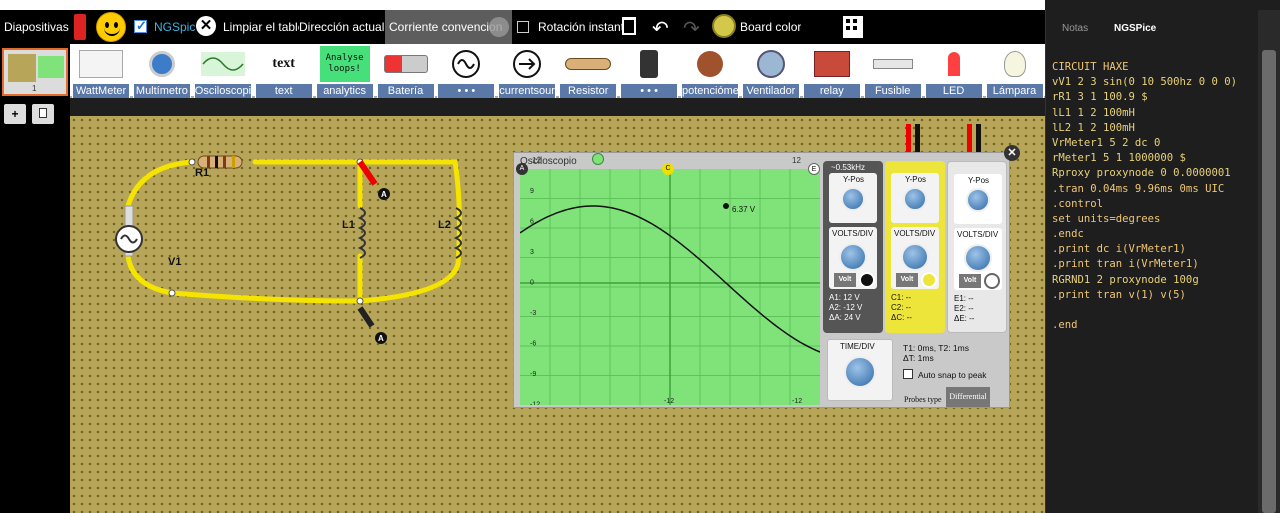 The width and height of the screenshot is (1280, 513). Describe the element at coordinates (457, 233) in the screenshot. I see `inductor-l2` at that location.